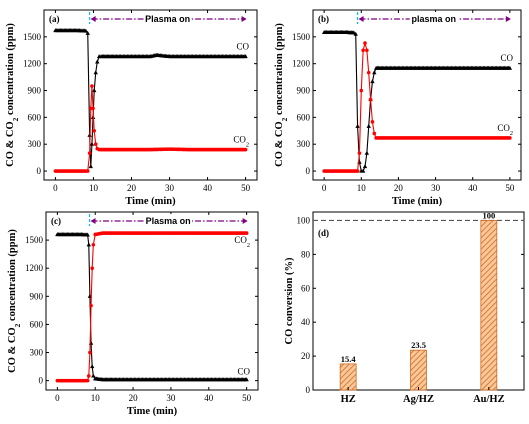 The height and width of the screenshot is (424, 529). I want to click on y-tick-label: 20, so click(306, 356).